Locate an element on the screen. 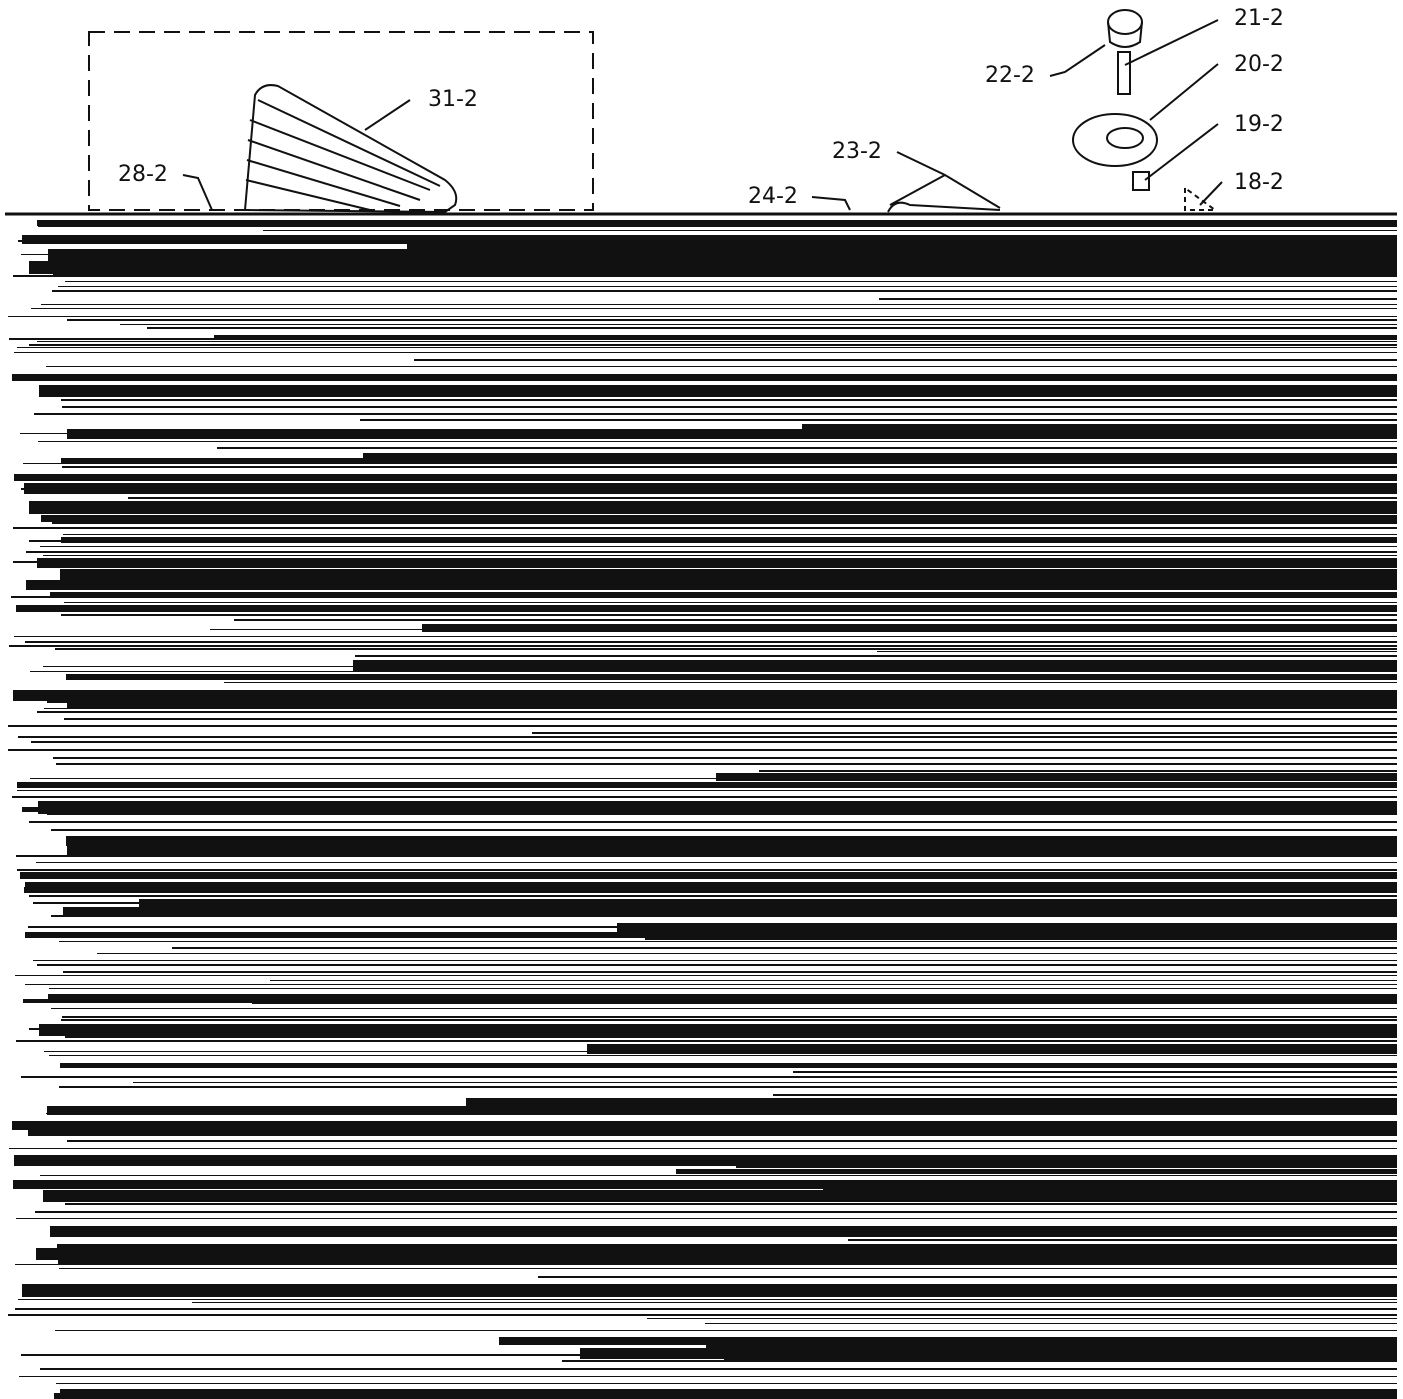 The width and height of the screenshot is (1403, 1399). label: 20-2 is located at coordinates (1259, 64).